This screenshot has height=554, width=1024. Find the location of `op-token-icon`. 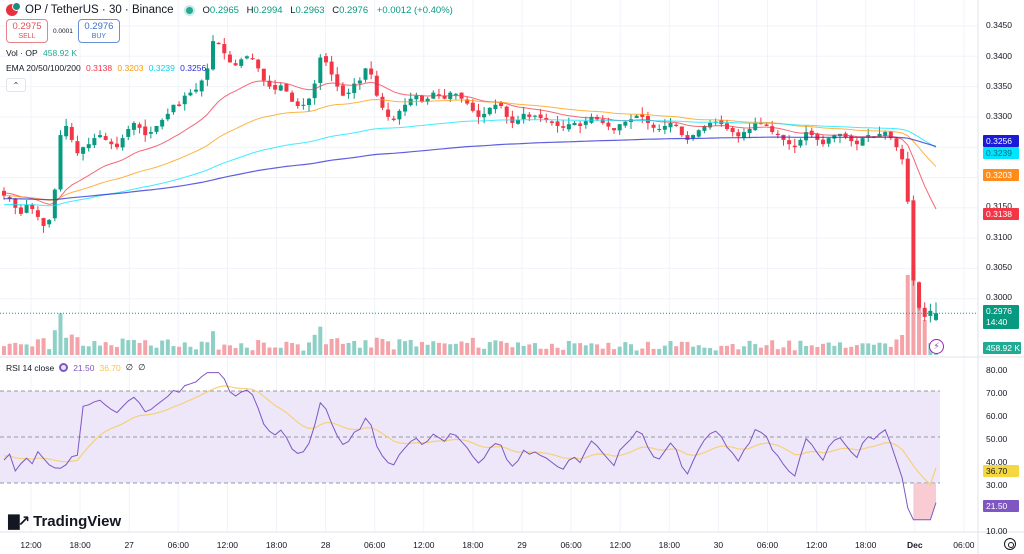

op-token-icon is located at coordinates (13, 9).